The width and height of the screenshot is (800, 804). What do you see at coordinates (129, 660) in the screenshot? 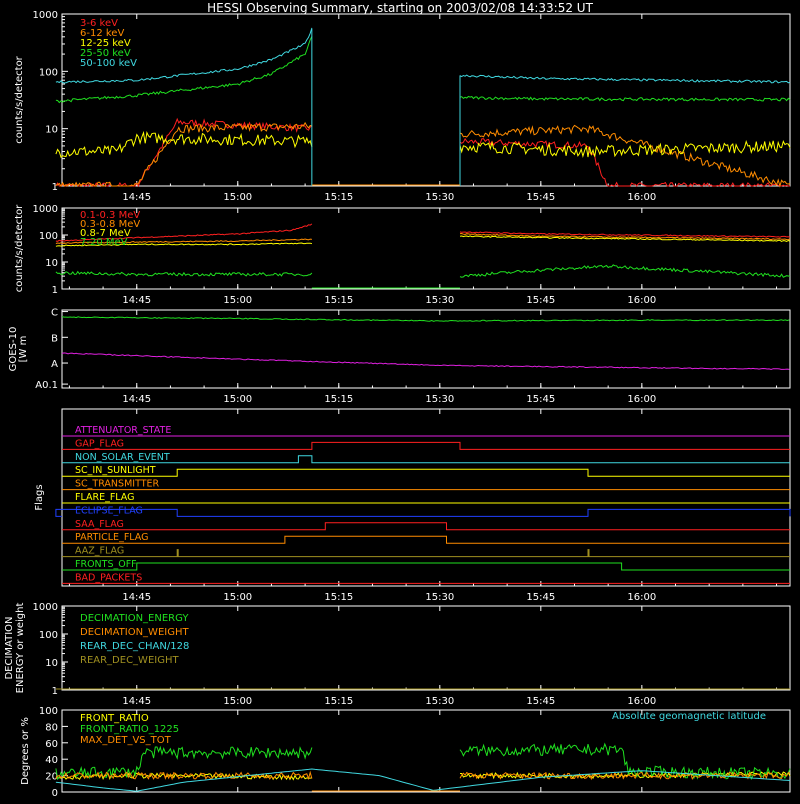
I see `legend-entry: REAR_DEC_WEIGHT` at bounding box center [129, 660].